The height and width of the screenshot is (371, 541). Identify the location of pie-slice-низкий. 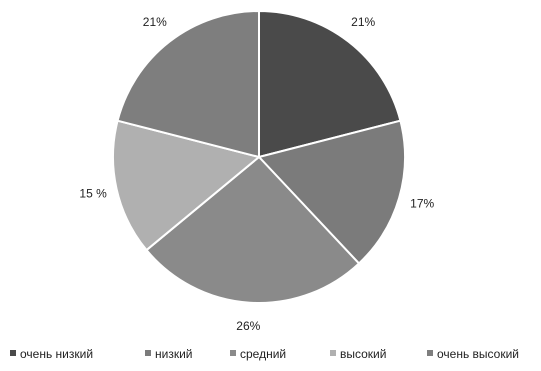
(331, 192).